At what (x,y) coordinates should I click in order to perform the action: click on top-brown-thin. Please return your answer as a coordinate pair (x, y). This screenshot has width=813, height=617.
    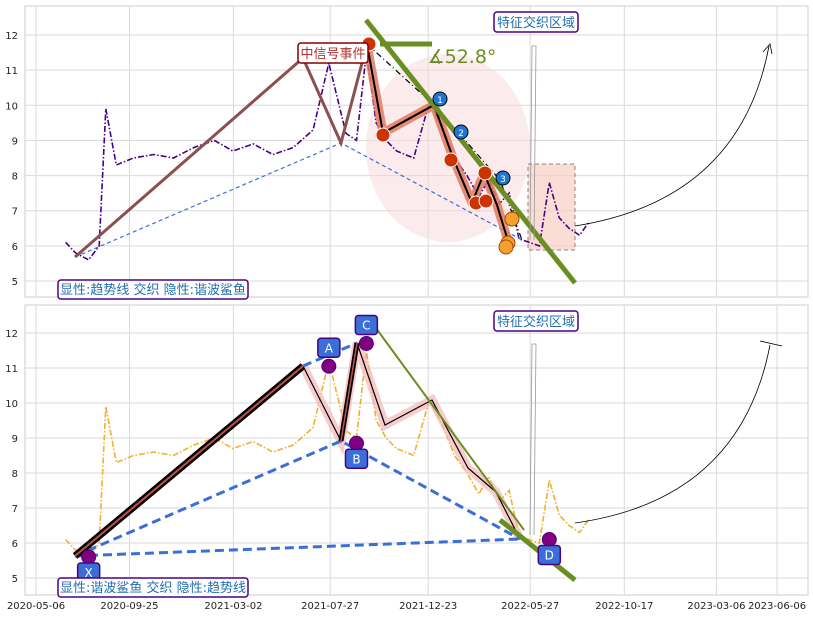
    Looking at the image, I should click on (322, 100).